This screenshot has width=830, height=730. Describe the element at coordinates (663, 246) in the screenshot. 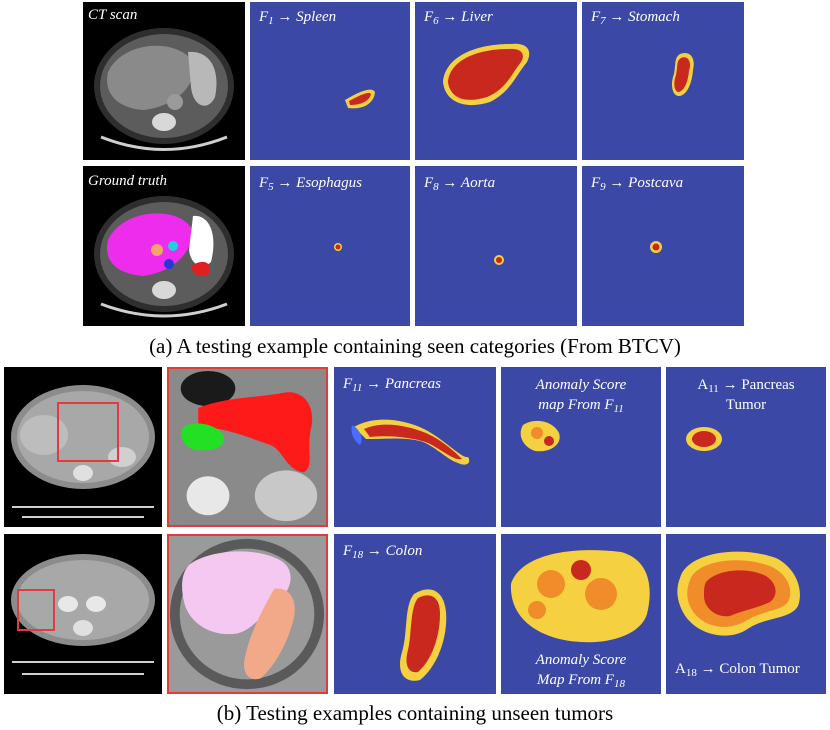

I see `heatmap-postcava: F9 → Postcava` at that location.